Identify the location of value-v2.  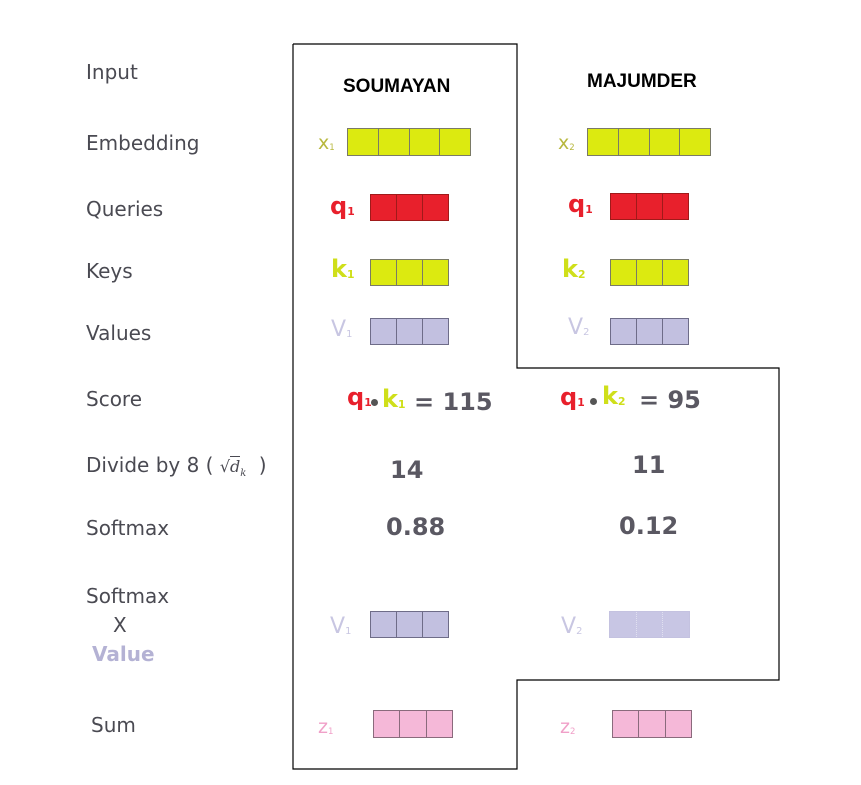
(649, 331).